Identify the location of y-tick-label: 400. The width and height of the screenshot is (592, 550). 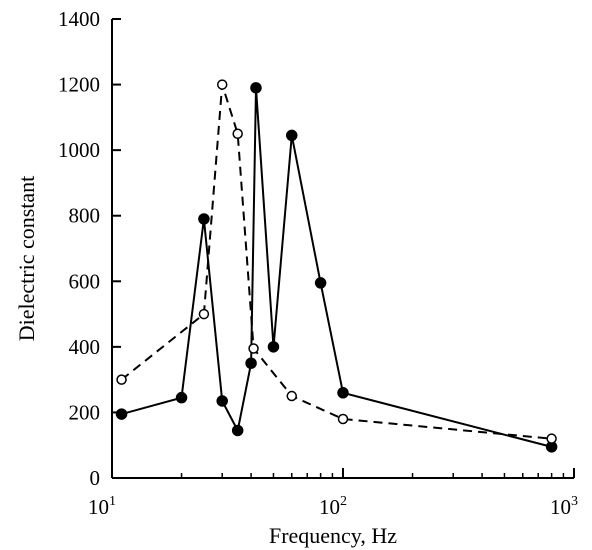
(85, 347).